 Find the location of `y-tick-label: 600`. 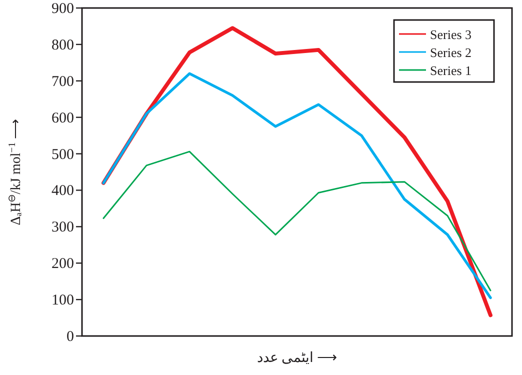

y-tick-label: 600 is located at coordinates (63, 118).